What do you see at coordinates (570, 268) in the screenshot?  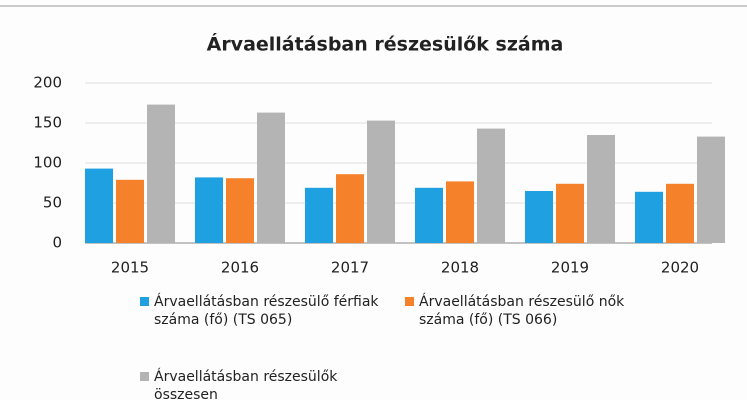 I see `x-tick-label: 2019` at bounding box center [570, 268].